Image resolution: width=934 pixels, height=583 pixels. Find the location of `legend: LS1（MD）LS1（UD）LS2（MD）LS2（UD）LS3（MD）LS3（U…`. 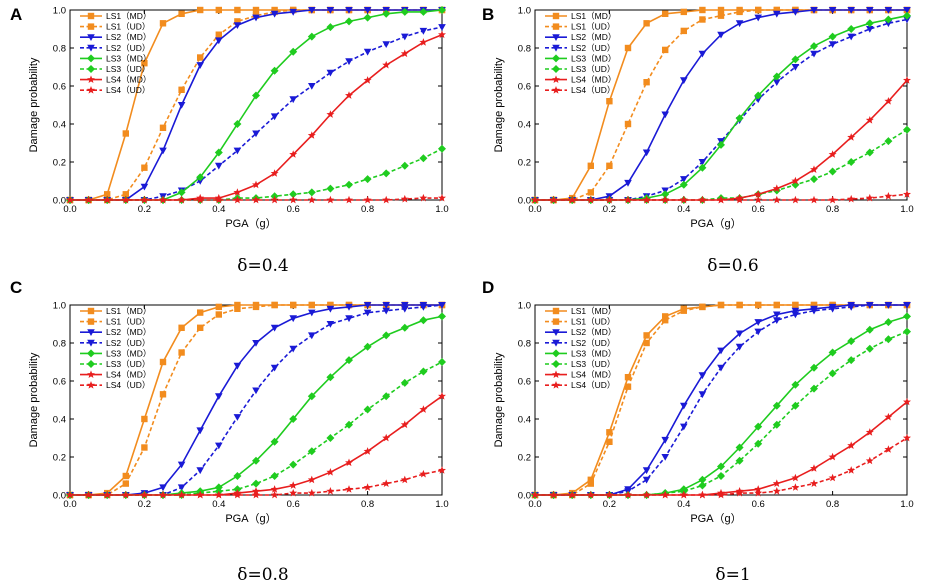

legend: LS1（MD）LS1（UD）LS2（MD）LS2（UD）LS3（MD）LS3（U… is located at coordinates (580, 53).